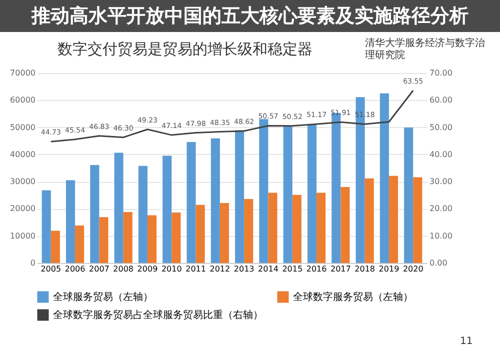  Describe the element at coordinates (441, 100) in the screenshot. I see `y2-tick-label: 60.00` at that location.